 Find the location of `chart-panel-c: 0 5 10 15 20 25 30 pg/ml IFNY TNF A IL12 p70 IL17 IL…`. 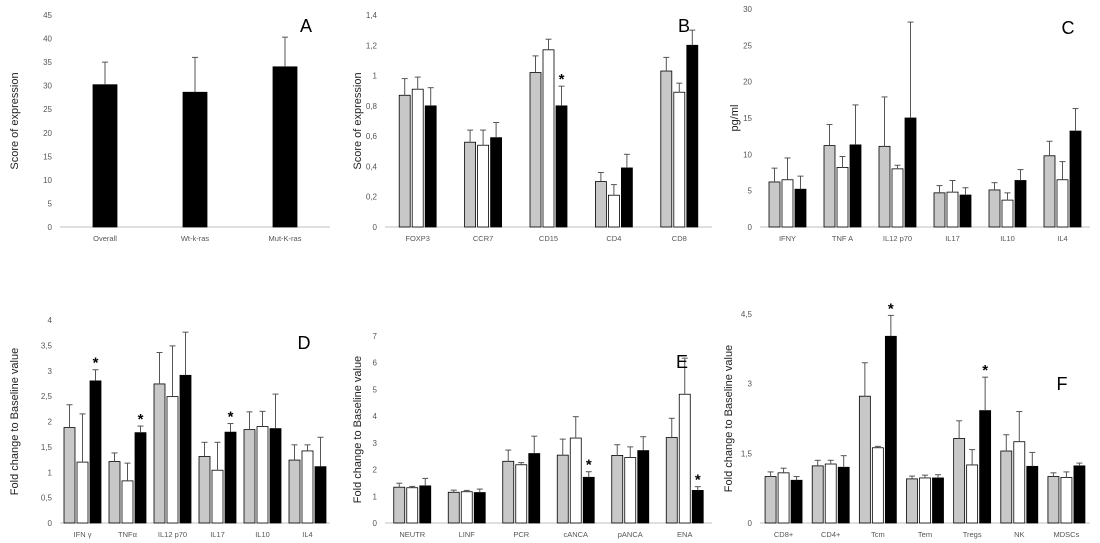

chart-panel-c: 0 5 10 15 20 25 30 pg/ml IFNY TNF A IL12 p70 IL17 IL… is located at coordinates (909, 124).